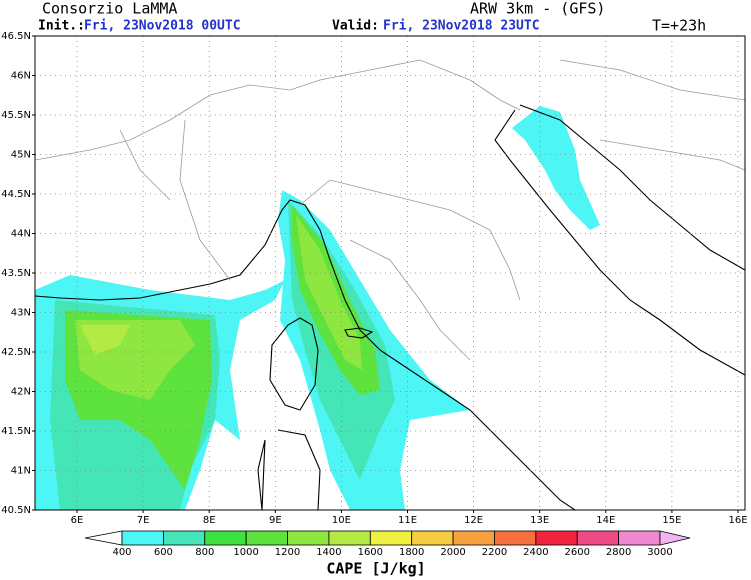 The height and width of the screenshot is (580, 751). Describe the element at coordinates (275, 520) in the screenshot. I see `lon-tick-label: 9E` at that location.